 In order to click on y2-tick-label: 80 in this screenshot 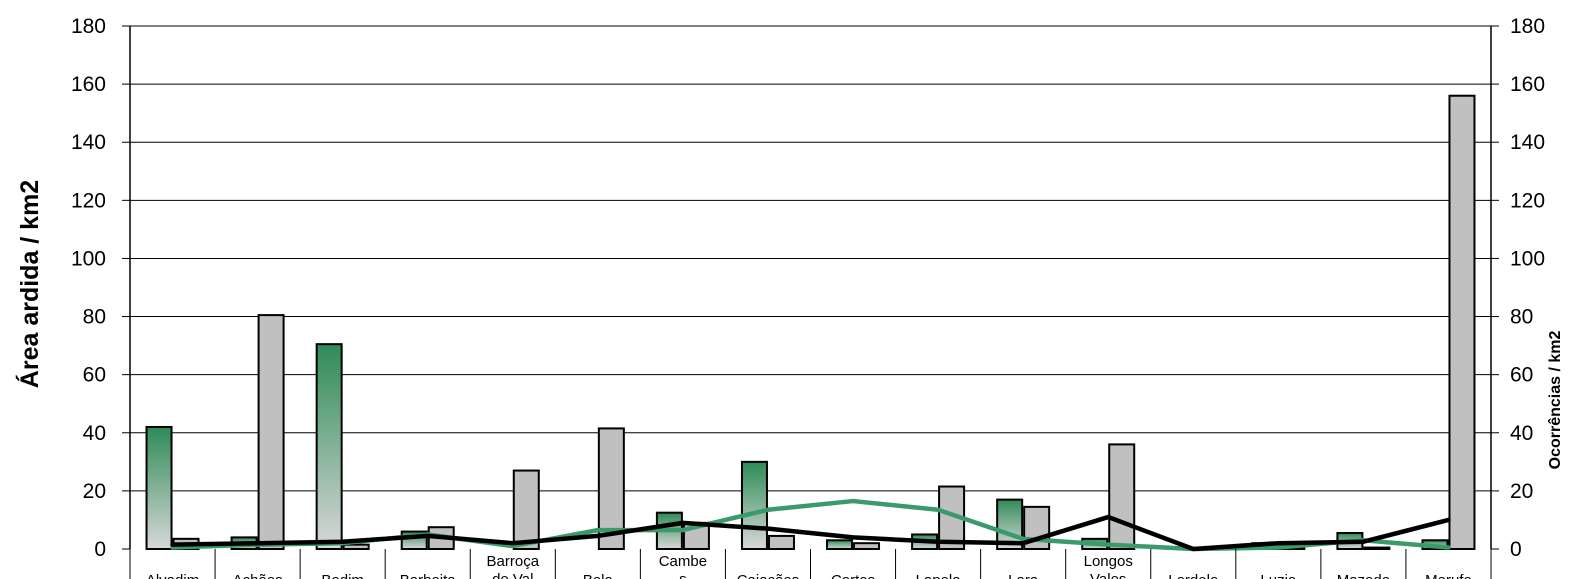, I will do `click(1521, 317)`.